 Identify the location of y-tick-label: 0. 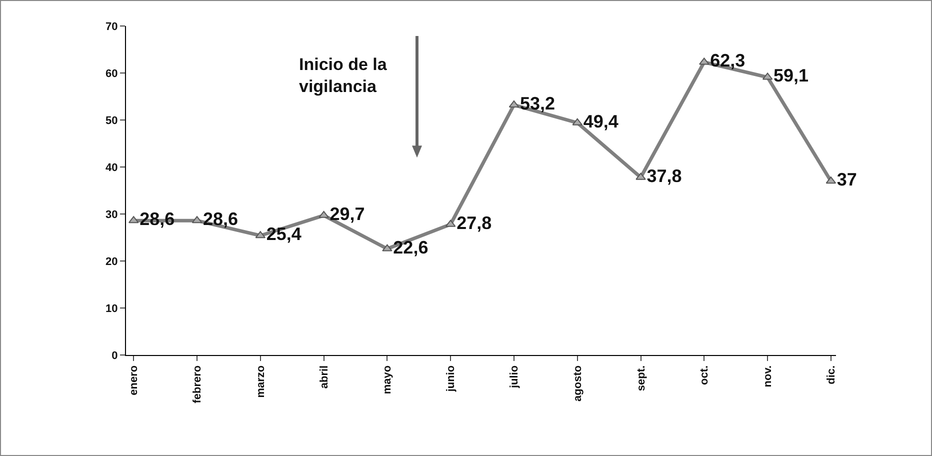
(115, 356).